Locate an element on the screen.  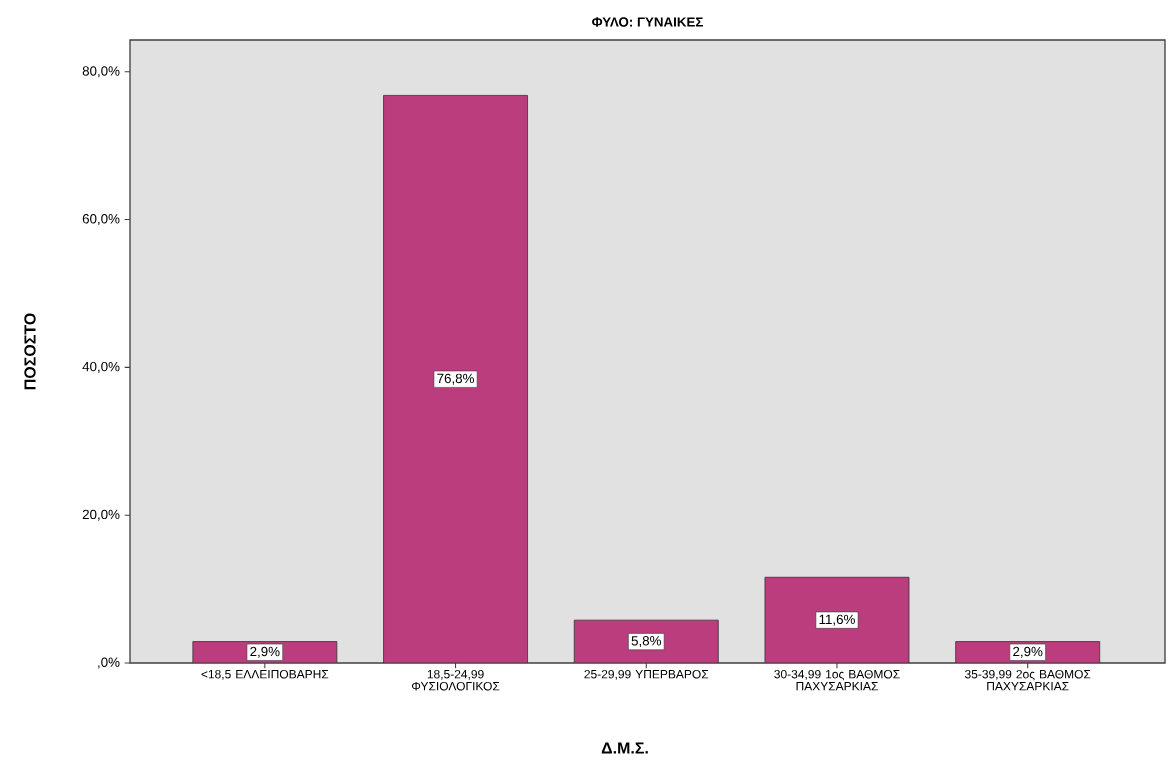
y-tick-label: 80,0% is located at coordinates (101, 72).